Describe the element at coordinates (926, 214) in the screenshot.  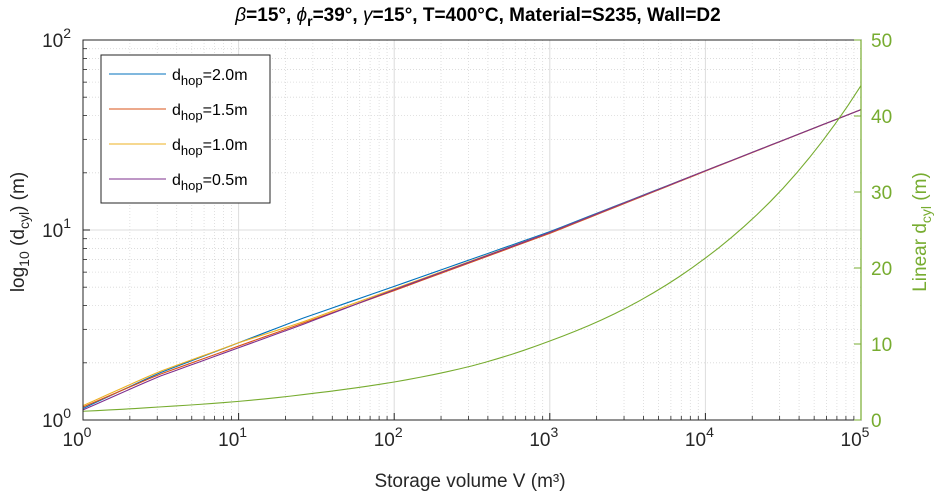
I see `ylabel-right-sub: cyl` at that location.